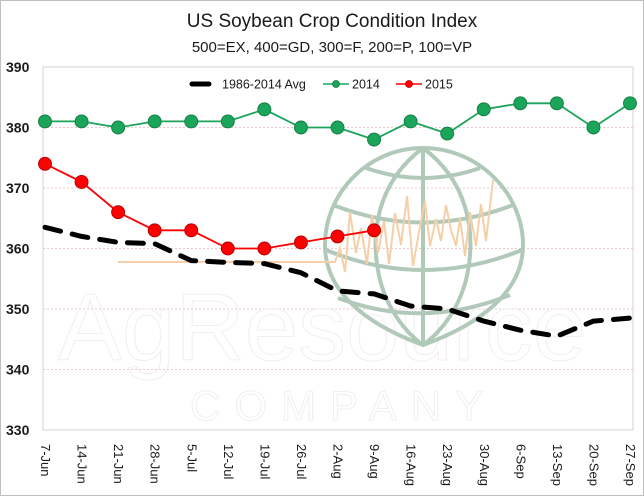  Describe the element at coordinates (18, 430) in the screenshot. I see `y-tick-label: 330` at that location.